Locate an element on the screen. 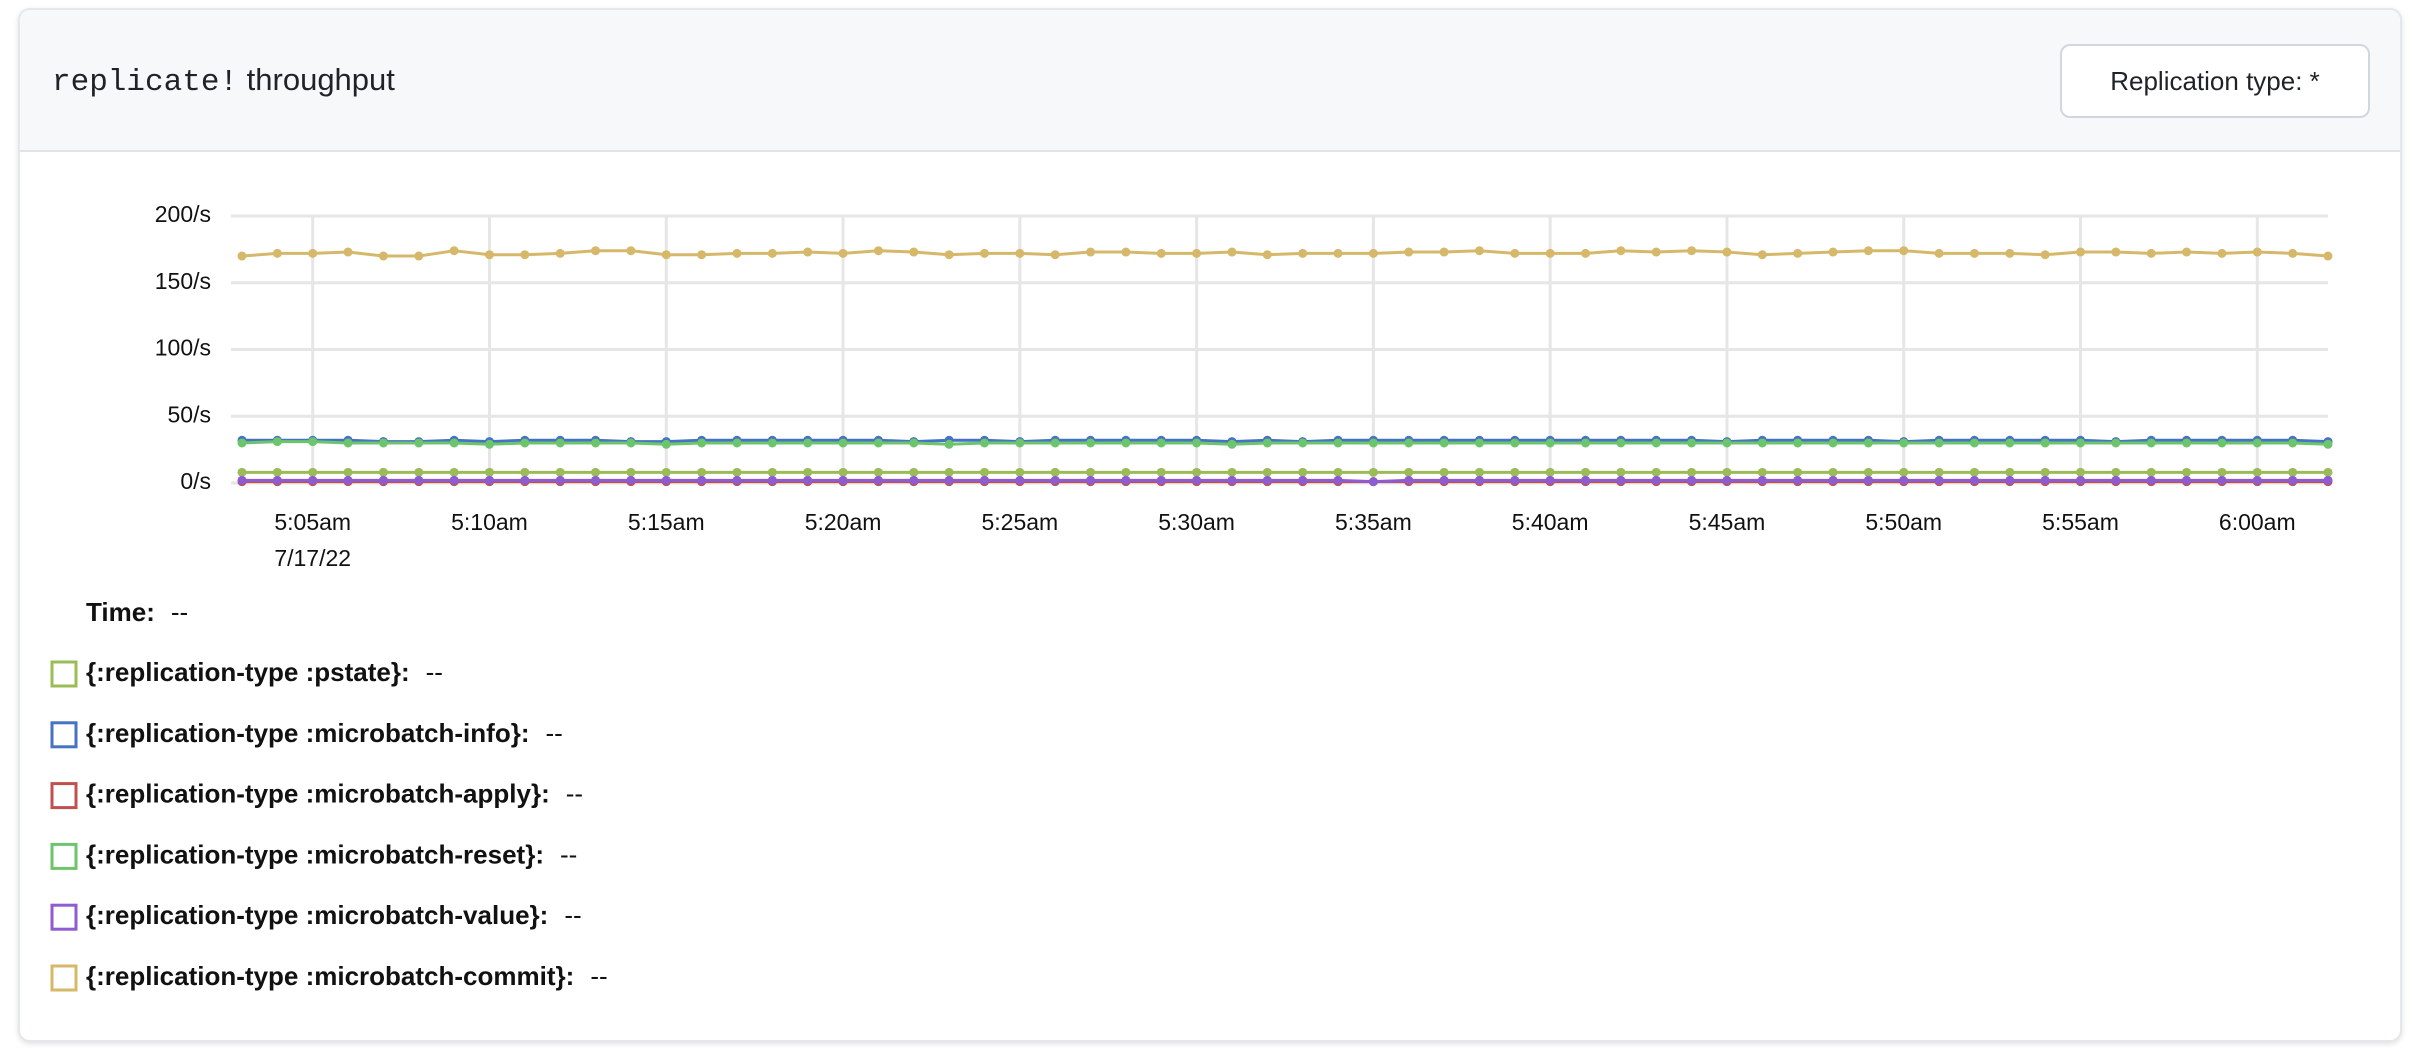 The image size is (2418, 1062). y-tick-label: 0/s is located at coordinates (195, 481).